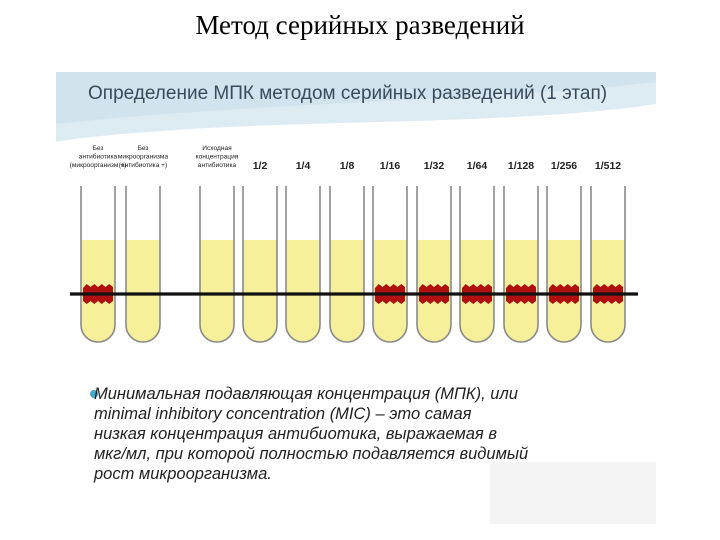 The image size is (720, 540). I want to click on test-tube: 1/128, so click(521, 251).